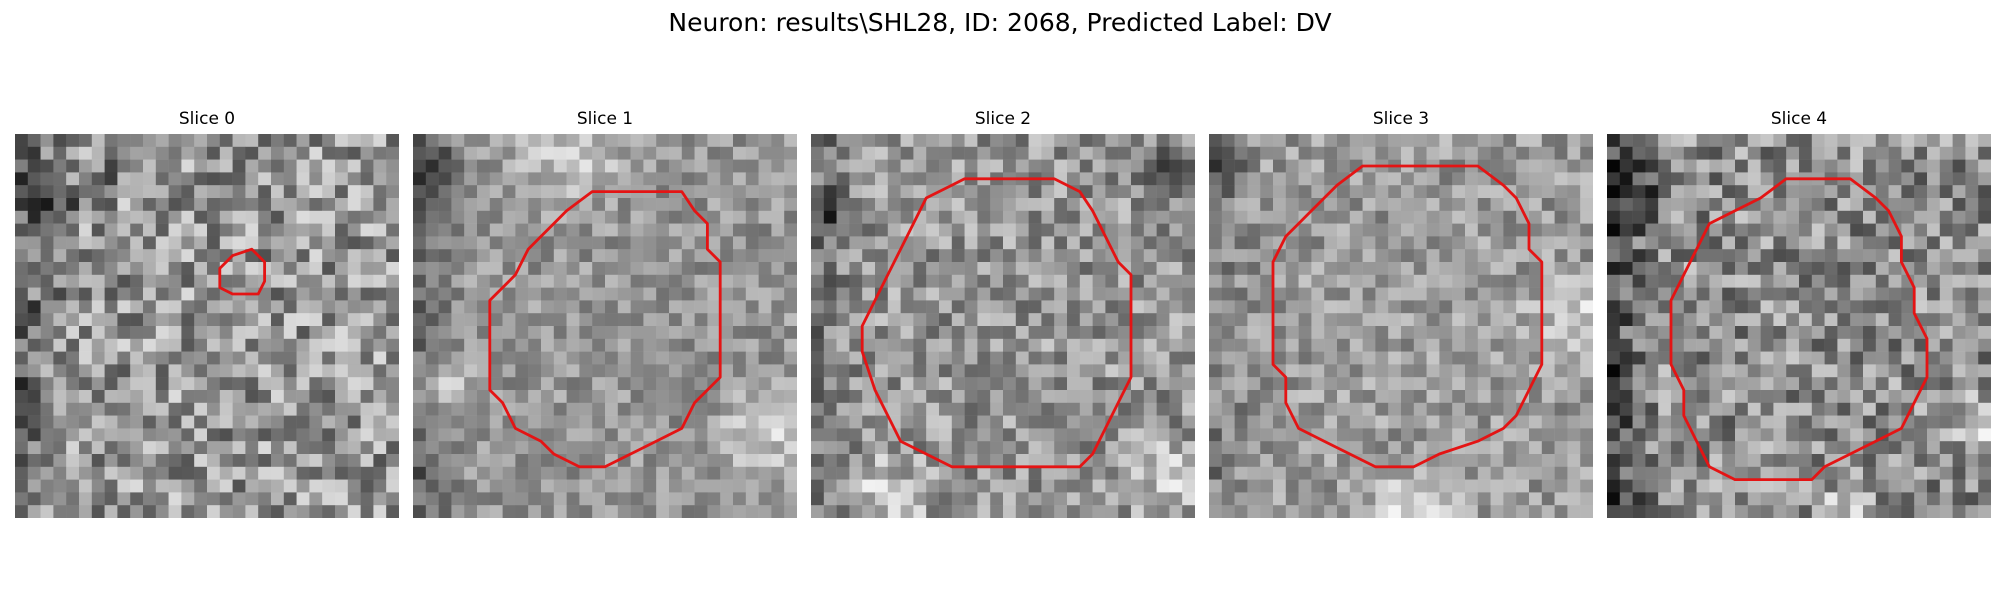 The width and height of the screenshot is (2000, 600). Describe the element at coordinates (1401, 119) in the screenshot. I see `slice-title: Slice 3` at that location.